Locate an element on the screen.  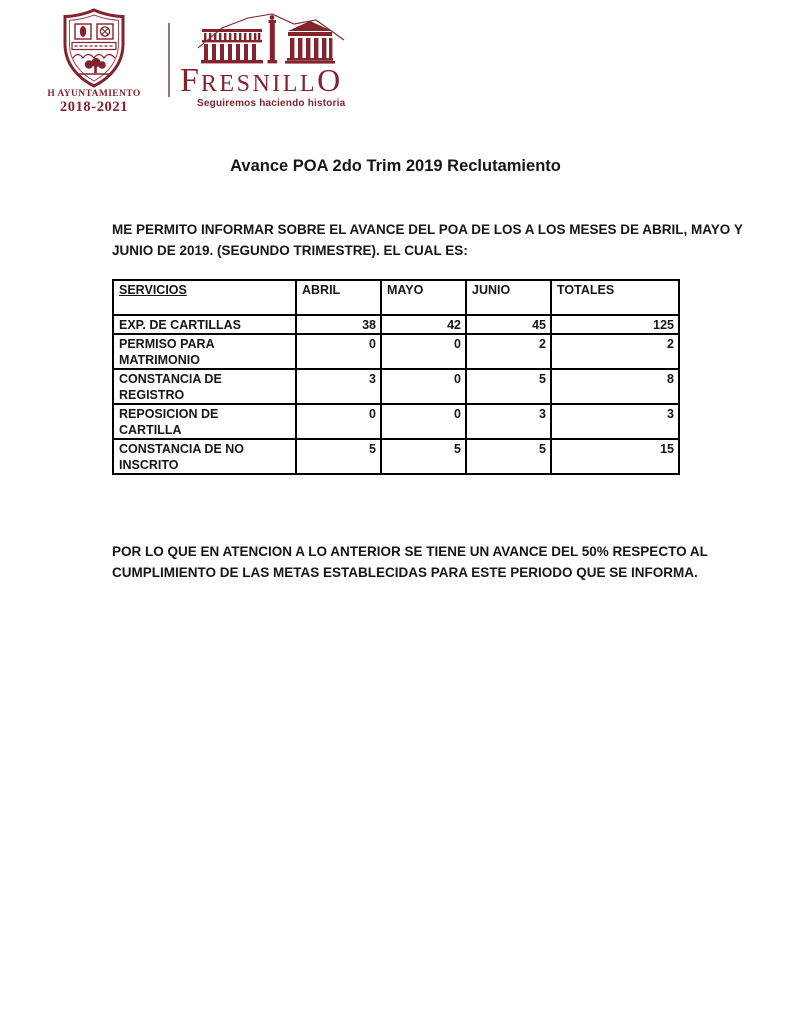
page-title: Avance POA 2do Trim 2019 Reclutamiento is located at coordinates (395, 166).